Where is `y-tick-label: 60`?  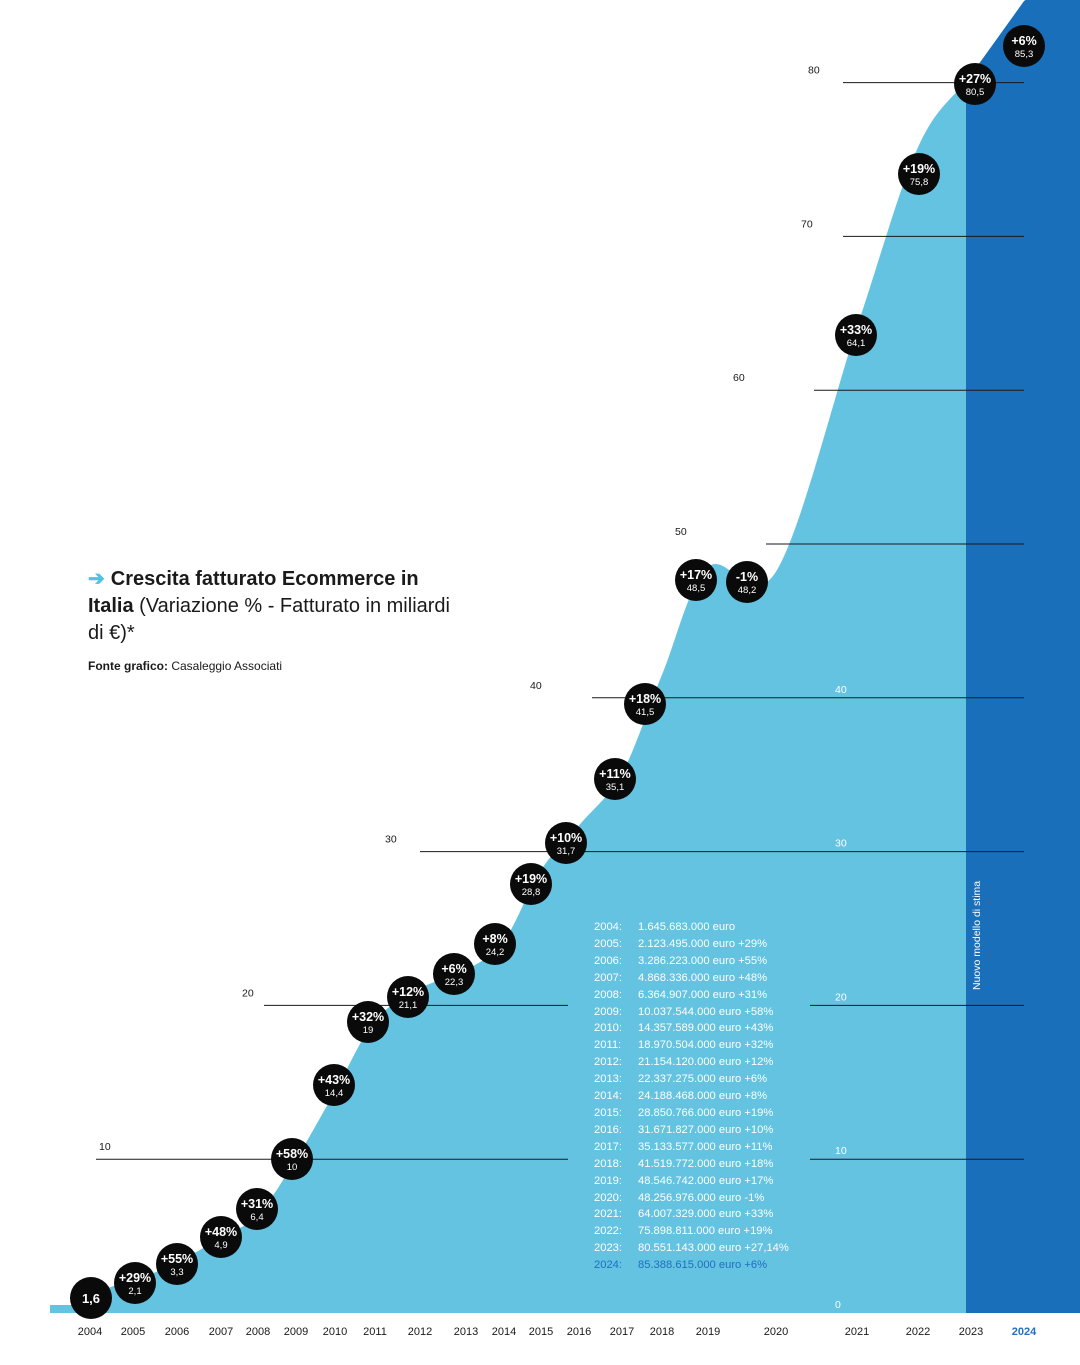 y-tick-label: 60 is located at coordinates (739, 378).